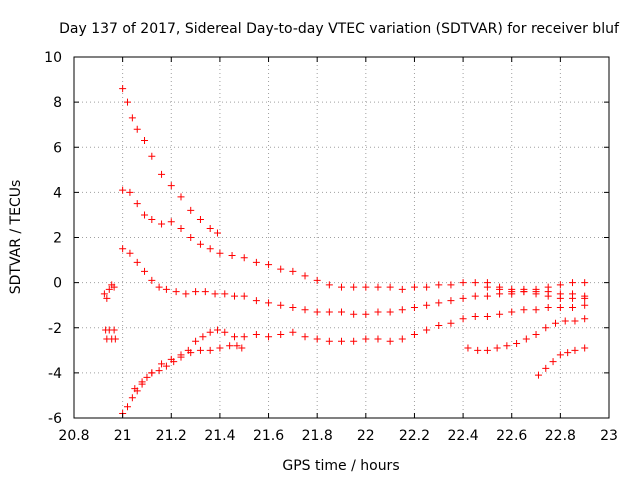 The height and width of the screenshot is (480, 640). I want to click on y-tick-label: 0, so click(57, 284).